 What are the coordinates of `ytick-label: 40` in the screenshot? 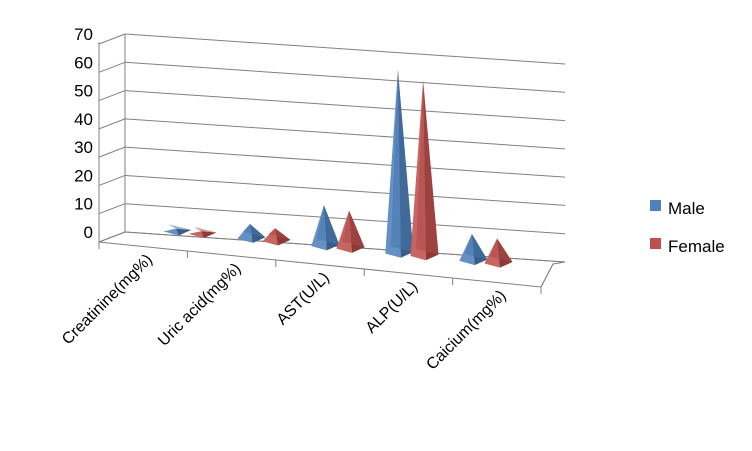 It's located at (83, 119).